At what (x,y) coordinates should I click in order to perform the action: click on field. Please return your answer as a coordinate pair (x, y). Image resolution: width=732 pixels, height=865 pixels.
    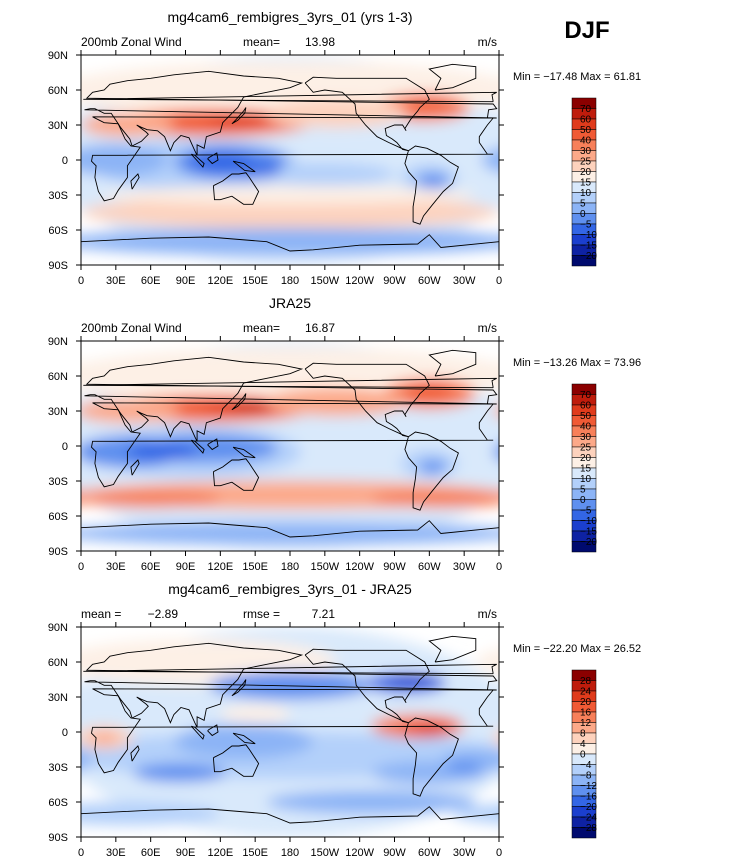
    Looking at the image, I should click on (290, 732).